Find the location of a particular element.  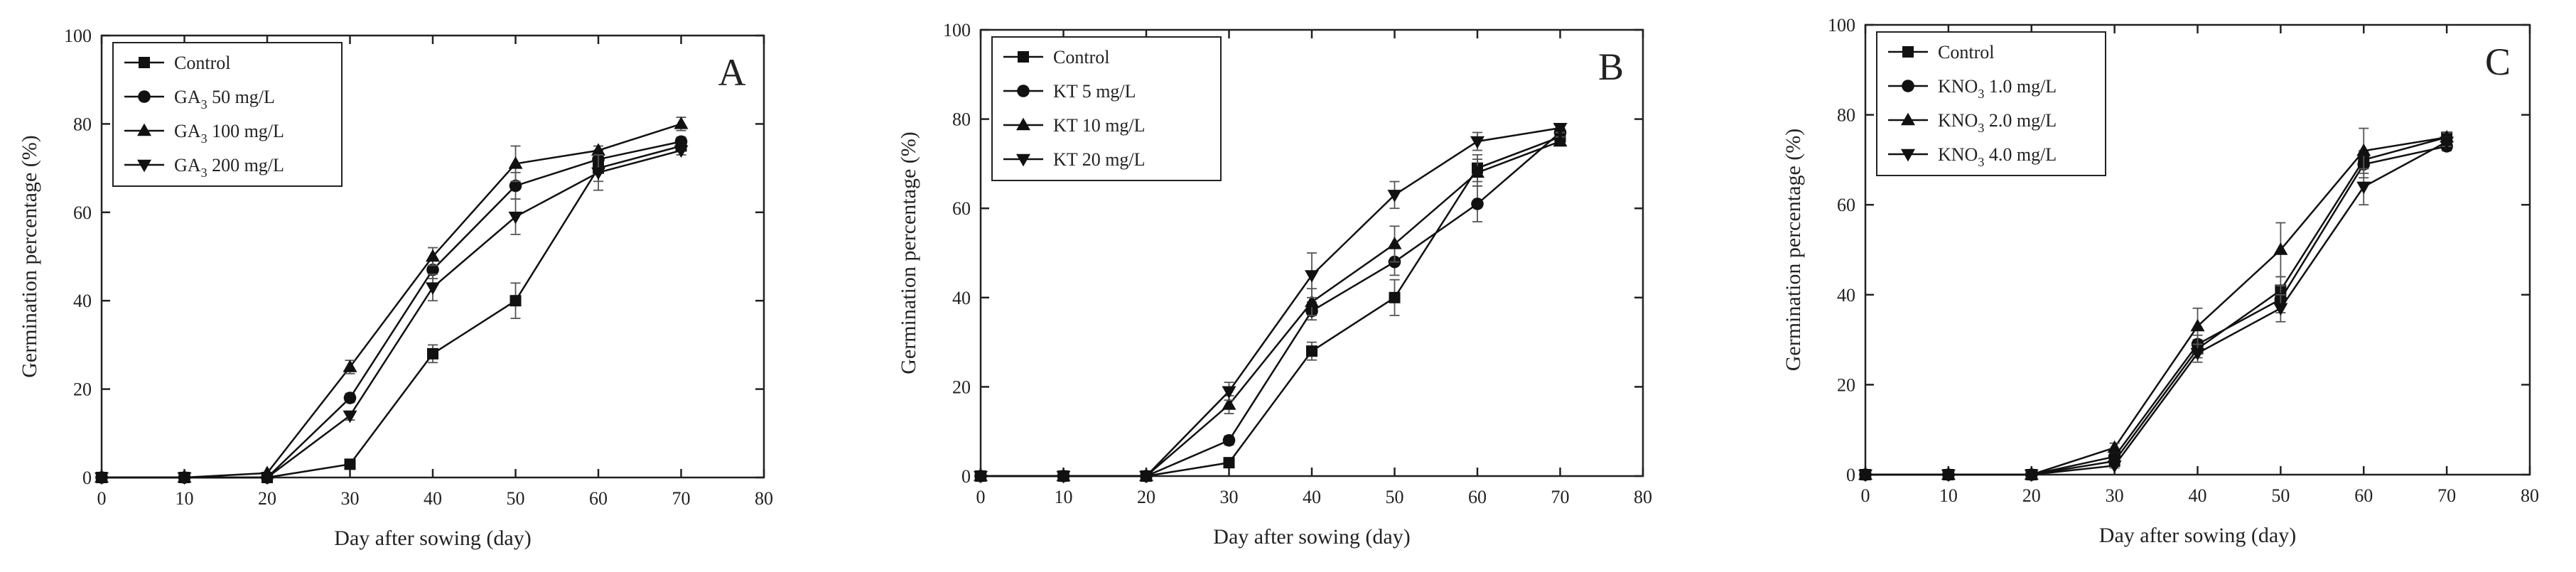

x-tick-label: 70 is located at coordinates (2446, 496).